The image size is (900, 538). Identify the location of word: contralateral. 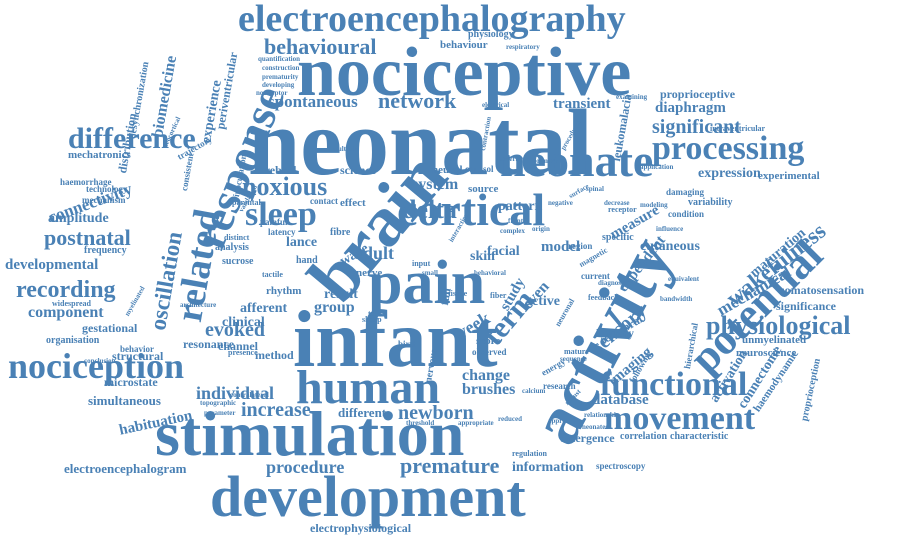
(249, 395).